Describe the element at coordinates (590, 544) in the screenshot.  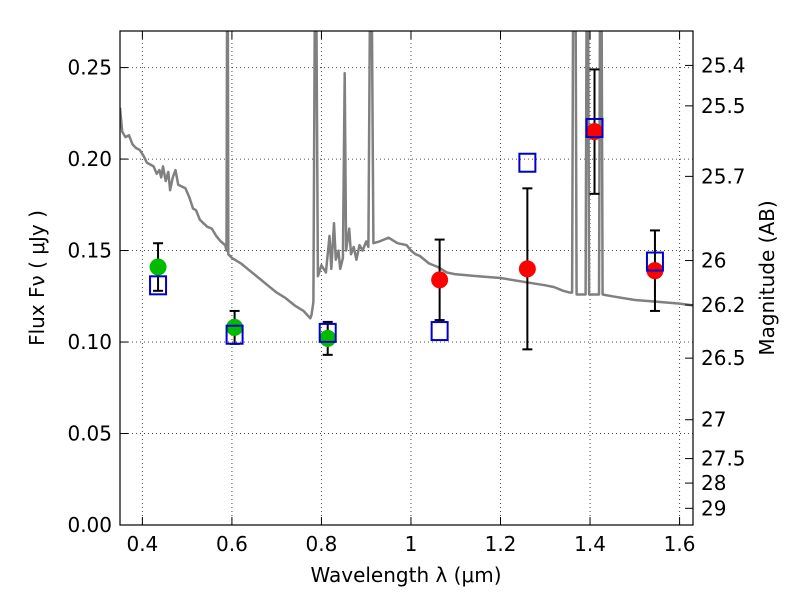
I see `x-tick-label: 1.4` at that location.